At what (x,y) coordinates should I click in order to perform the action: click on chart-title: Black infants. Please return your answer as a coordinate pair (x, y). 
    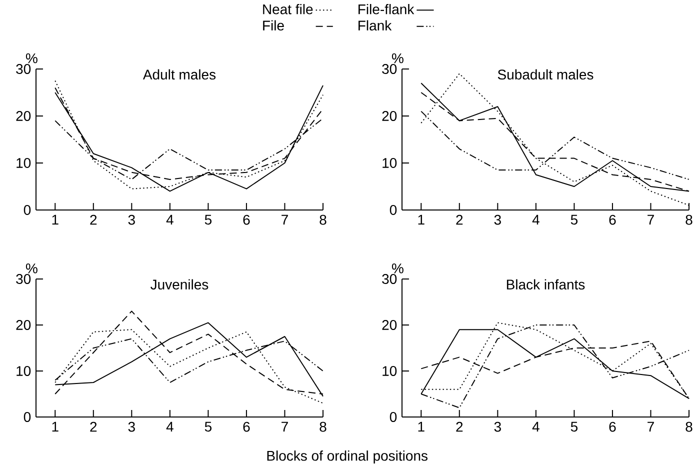
    Looking at the image, I should click on (545, 284).